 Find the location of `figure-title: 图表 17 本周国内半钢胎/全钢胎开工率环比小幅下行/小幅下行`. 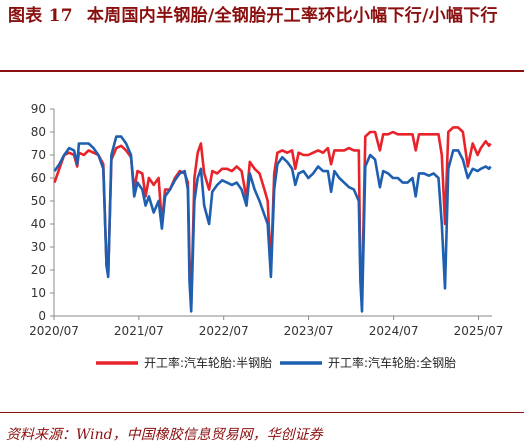

figure-title: 图表 17 本周国内半钢胎/全钢胎开工率环比小幅下行/小幅下行 is located at coordinates (264, 16).